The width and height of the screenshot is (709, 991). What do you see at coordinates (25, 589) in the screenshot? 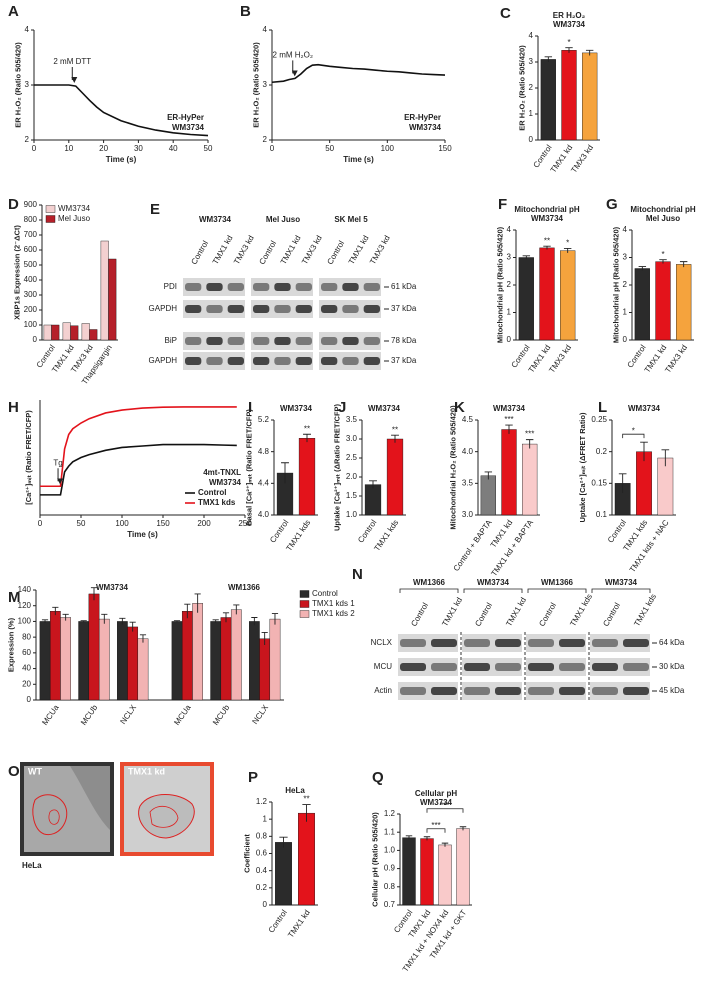
I see `y-tick-label: 140` at bounding box center [25, 589].